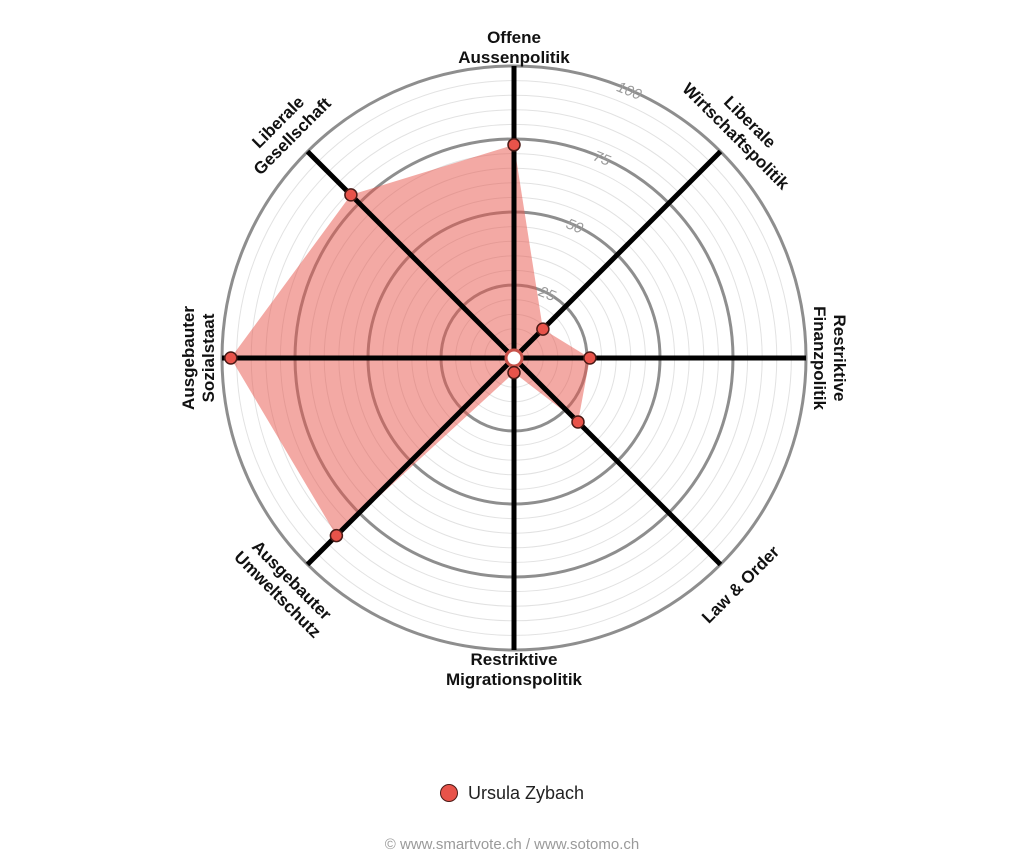 The image size is (1024, 857). I want to click on axis-label-line: Migrationspolitik, so click(514, 679).